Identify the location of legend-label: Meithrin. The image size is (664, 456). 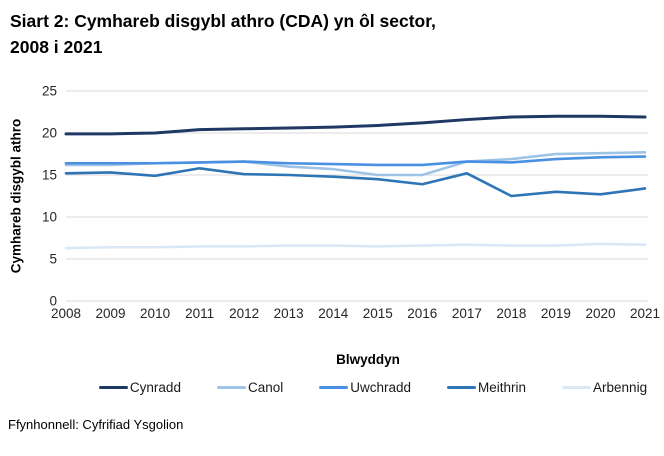
(502, 387).